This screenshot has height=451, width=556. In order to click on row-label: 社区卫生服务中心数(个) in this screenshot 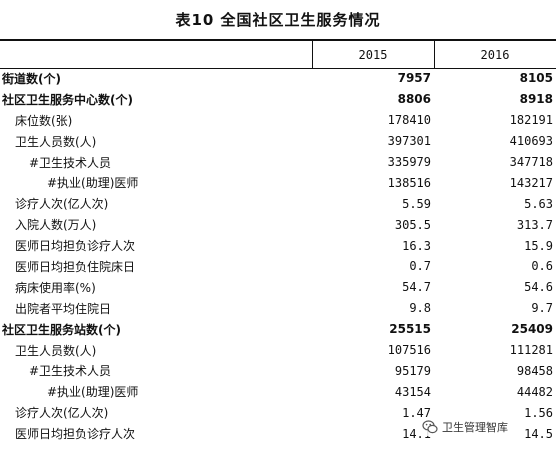, I will do `click(67, 99)`.